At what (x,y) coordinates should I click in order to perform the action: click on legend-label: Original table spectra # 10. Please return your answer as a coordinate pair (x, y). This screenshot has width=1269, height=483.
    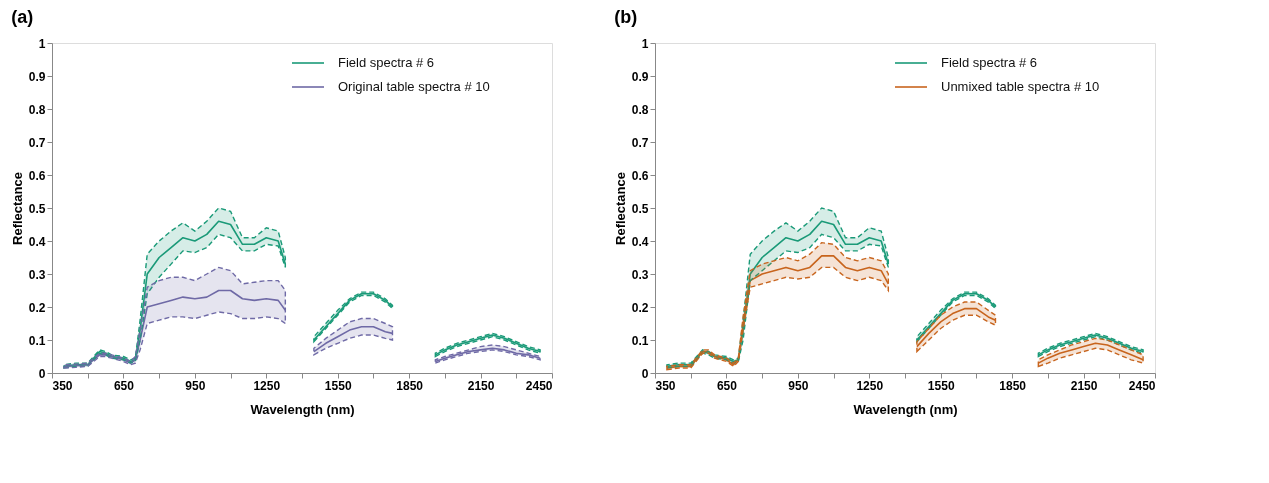
    Looking at the image, I should click on (414, 86).